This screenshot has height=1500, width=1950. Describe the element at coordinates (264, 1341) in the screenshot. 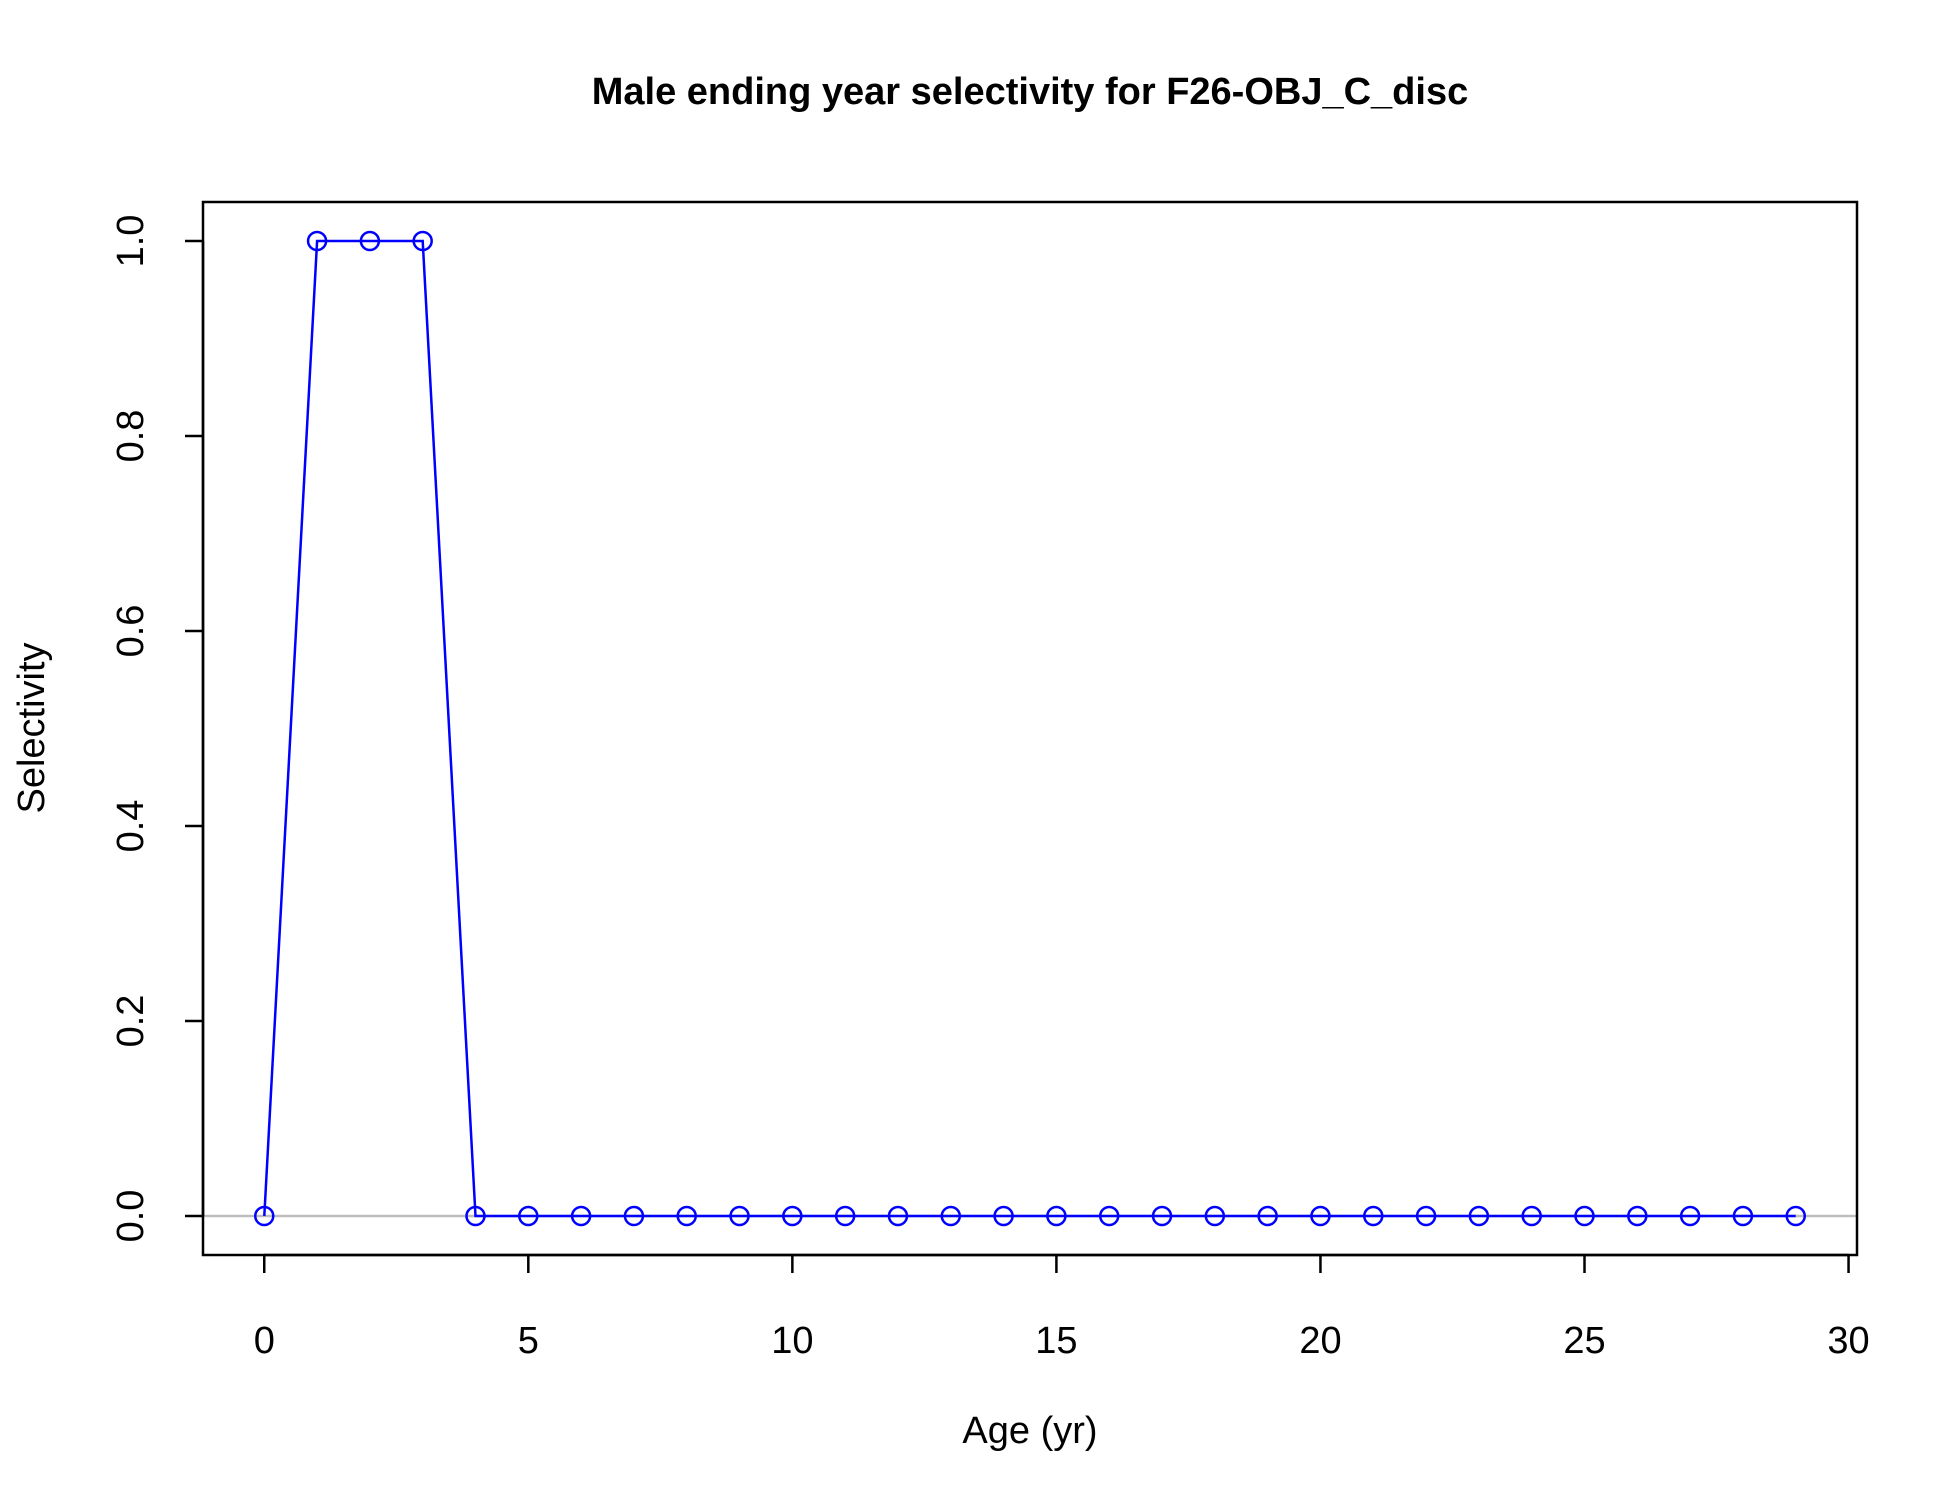

I see `x-tick-label: 0` at that location.